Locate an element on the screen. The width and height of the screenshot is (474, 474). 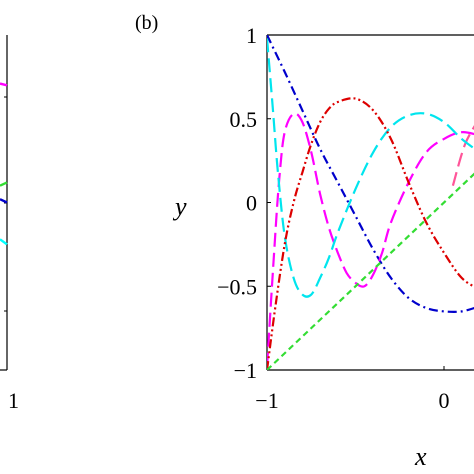
panel-b-y-tick-label: 0.5 is located at coordinates (244, 119).